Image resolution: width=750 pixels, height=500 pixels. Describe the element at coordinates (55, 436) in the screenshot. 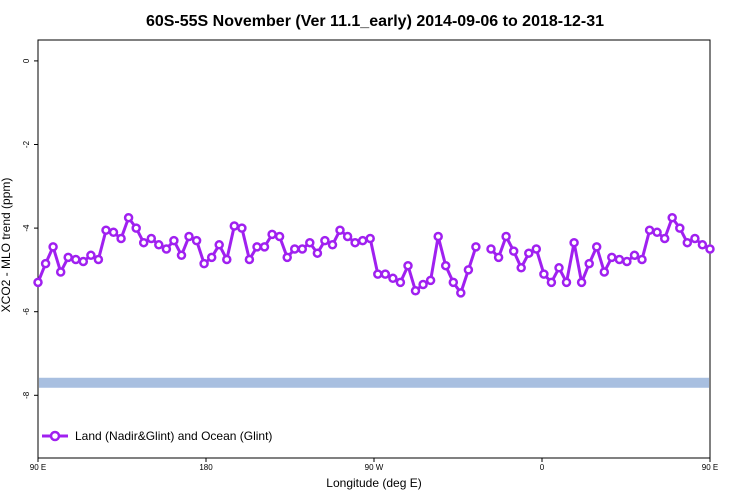

I see `legend-marker` at that location.